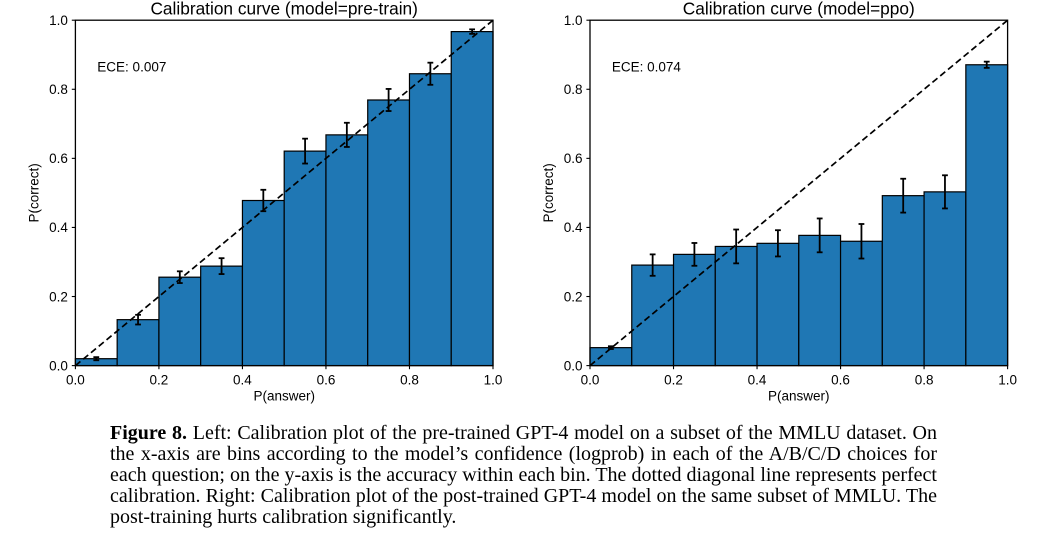 This screenshot has height=544, width=1054. I want to click on svg-text:Calibration curve (model=pre-t: Calibration curve (model=pre-train), so click(284, 9).